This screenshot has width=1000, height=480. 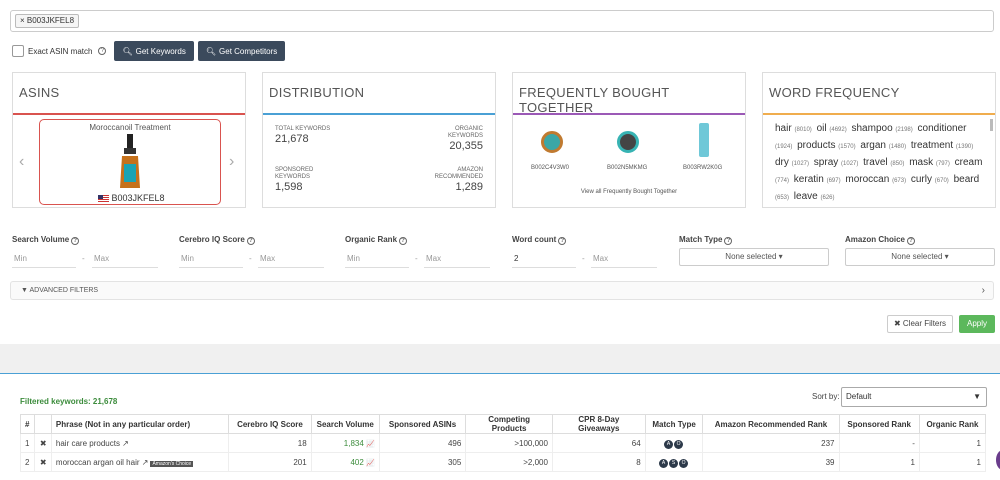 I want to click on chevron-right-icon: ›, so click(x=232, y=161).